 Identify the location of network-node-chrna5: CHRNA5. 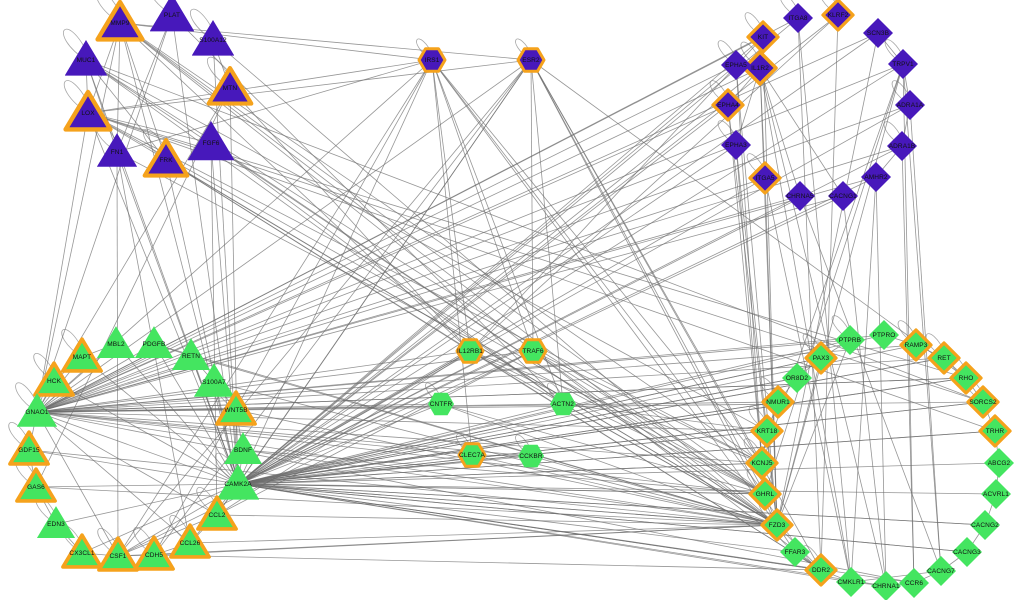
(800, 196).